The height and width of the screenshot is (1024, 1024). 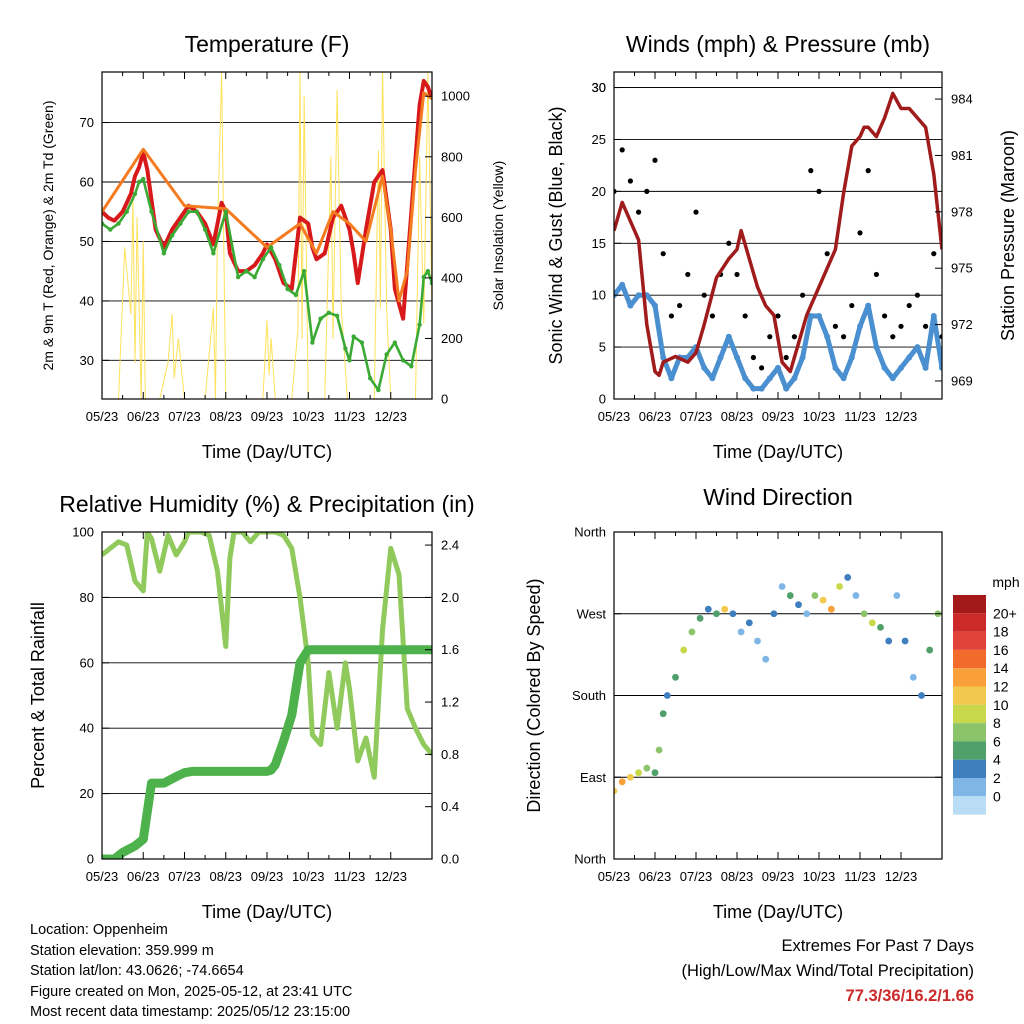 What do you see at coordinates (599, 295) in the screenshot?
I see `y-tick-label: 10` at bounding box center [599, 295].